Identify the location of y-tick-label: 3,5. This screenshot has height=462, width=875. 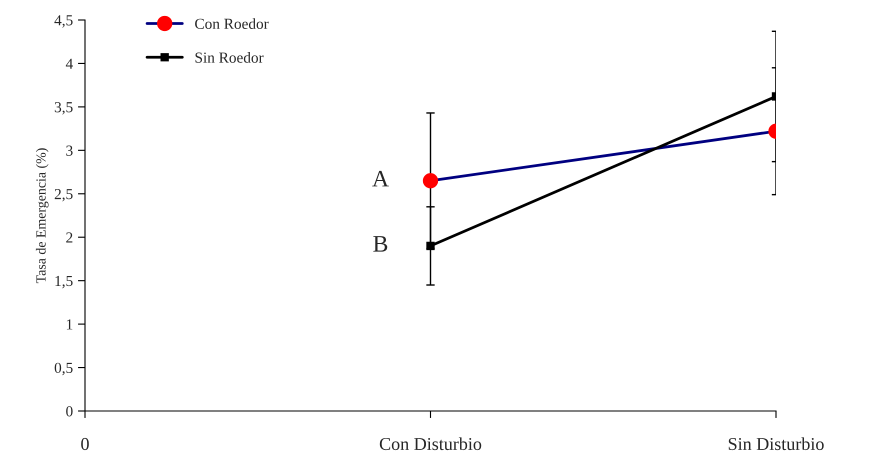
(63, 108).